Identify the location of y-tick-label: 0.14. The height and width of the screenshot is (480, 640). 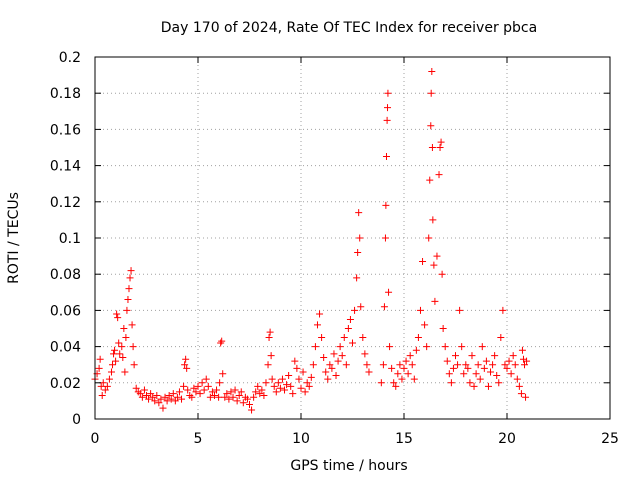
(65, 167).